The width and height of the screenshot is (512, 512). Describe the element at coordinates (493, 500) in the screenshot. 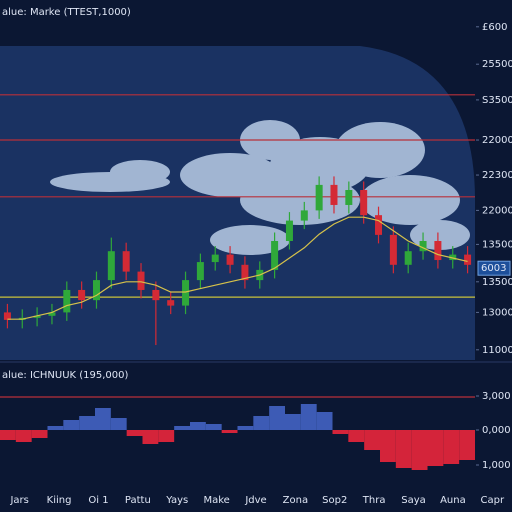

I see `x-tick-label: Capr` at that location.